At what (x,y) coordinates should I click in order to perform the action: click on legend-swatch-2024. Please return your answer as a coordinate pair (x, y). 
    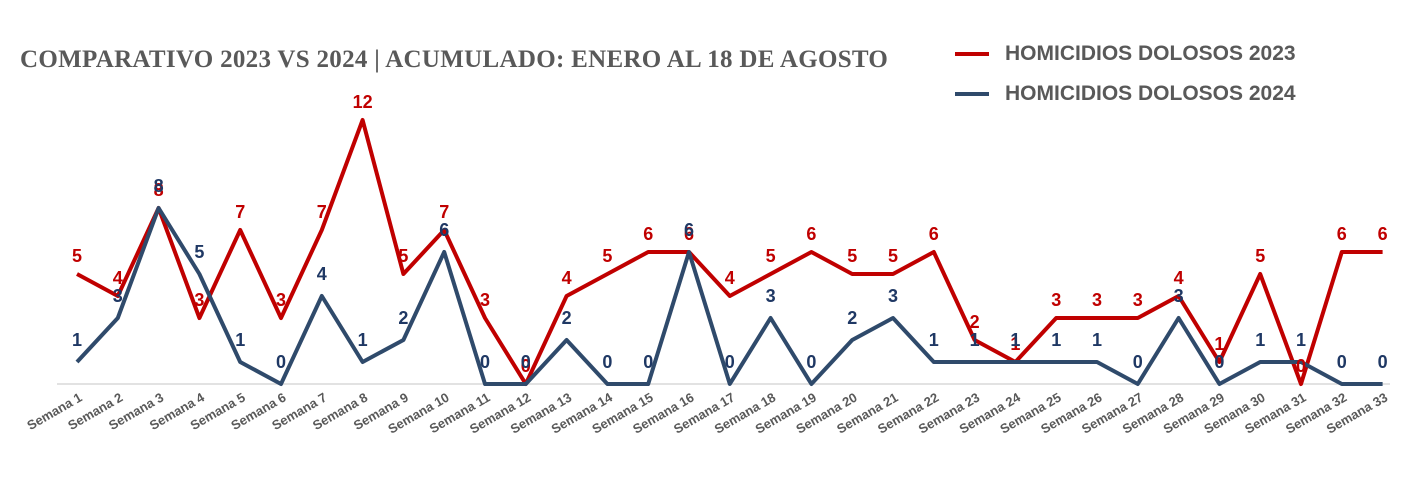
    Looking at the image, I should click on (972, 94).